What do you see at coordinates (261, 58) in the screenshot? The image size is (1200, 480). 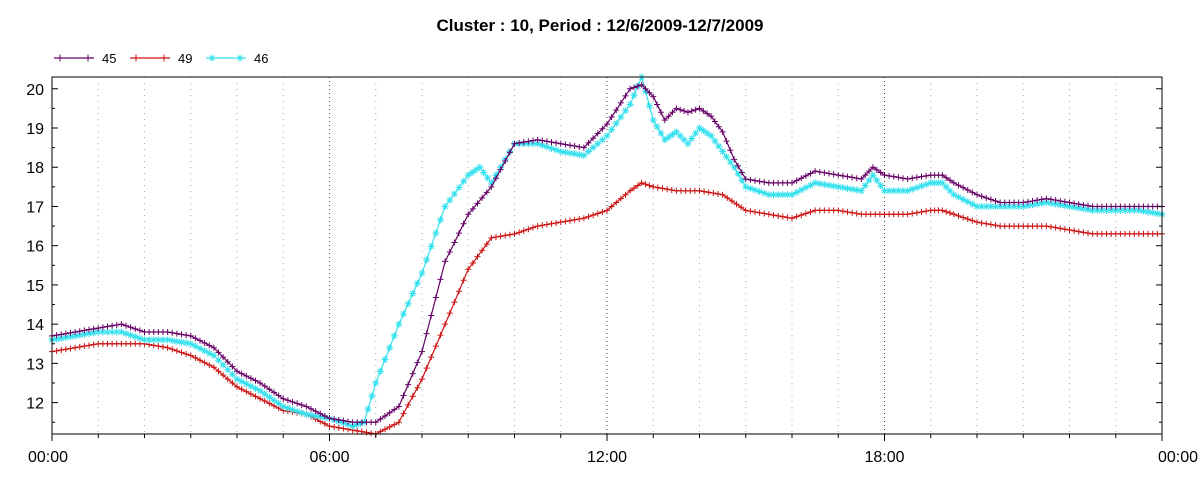 I see `legend-label: 46` at bounding box center [261, 58].